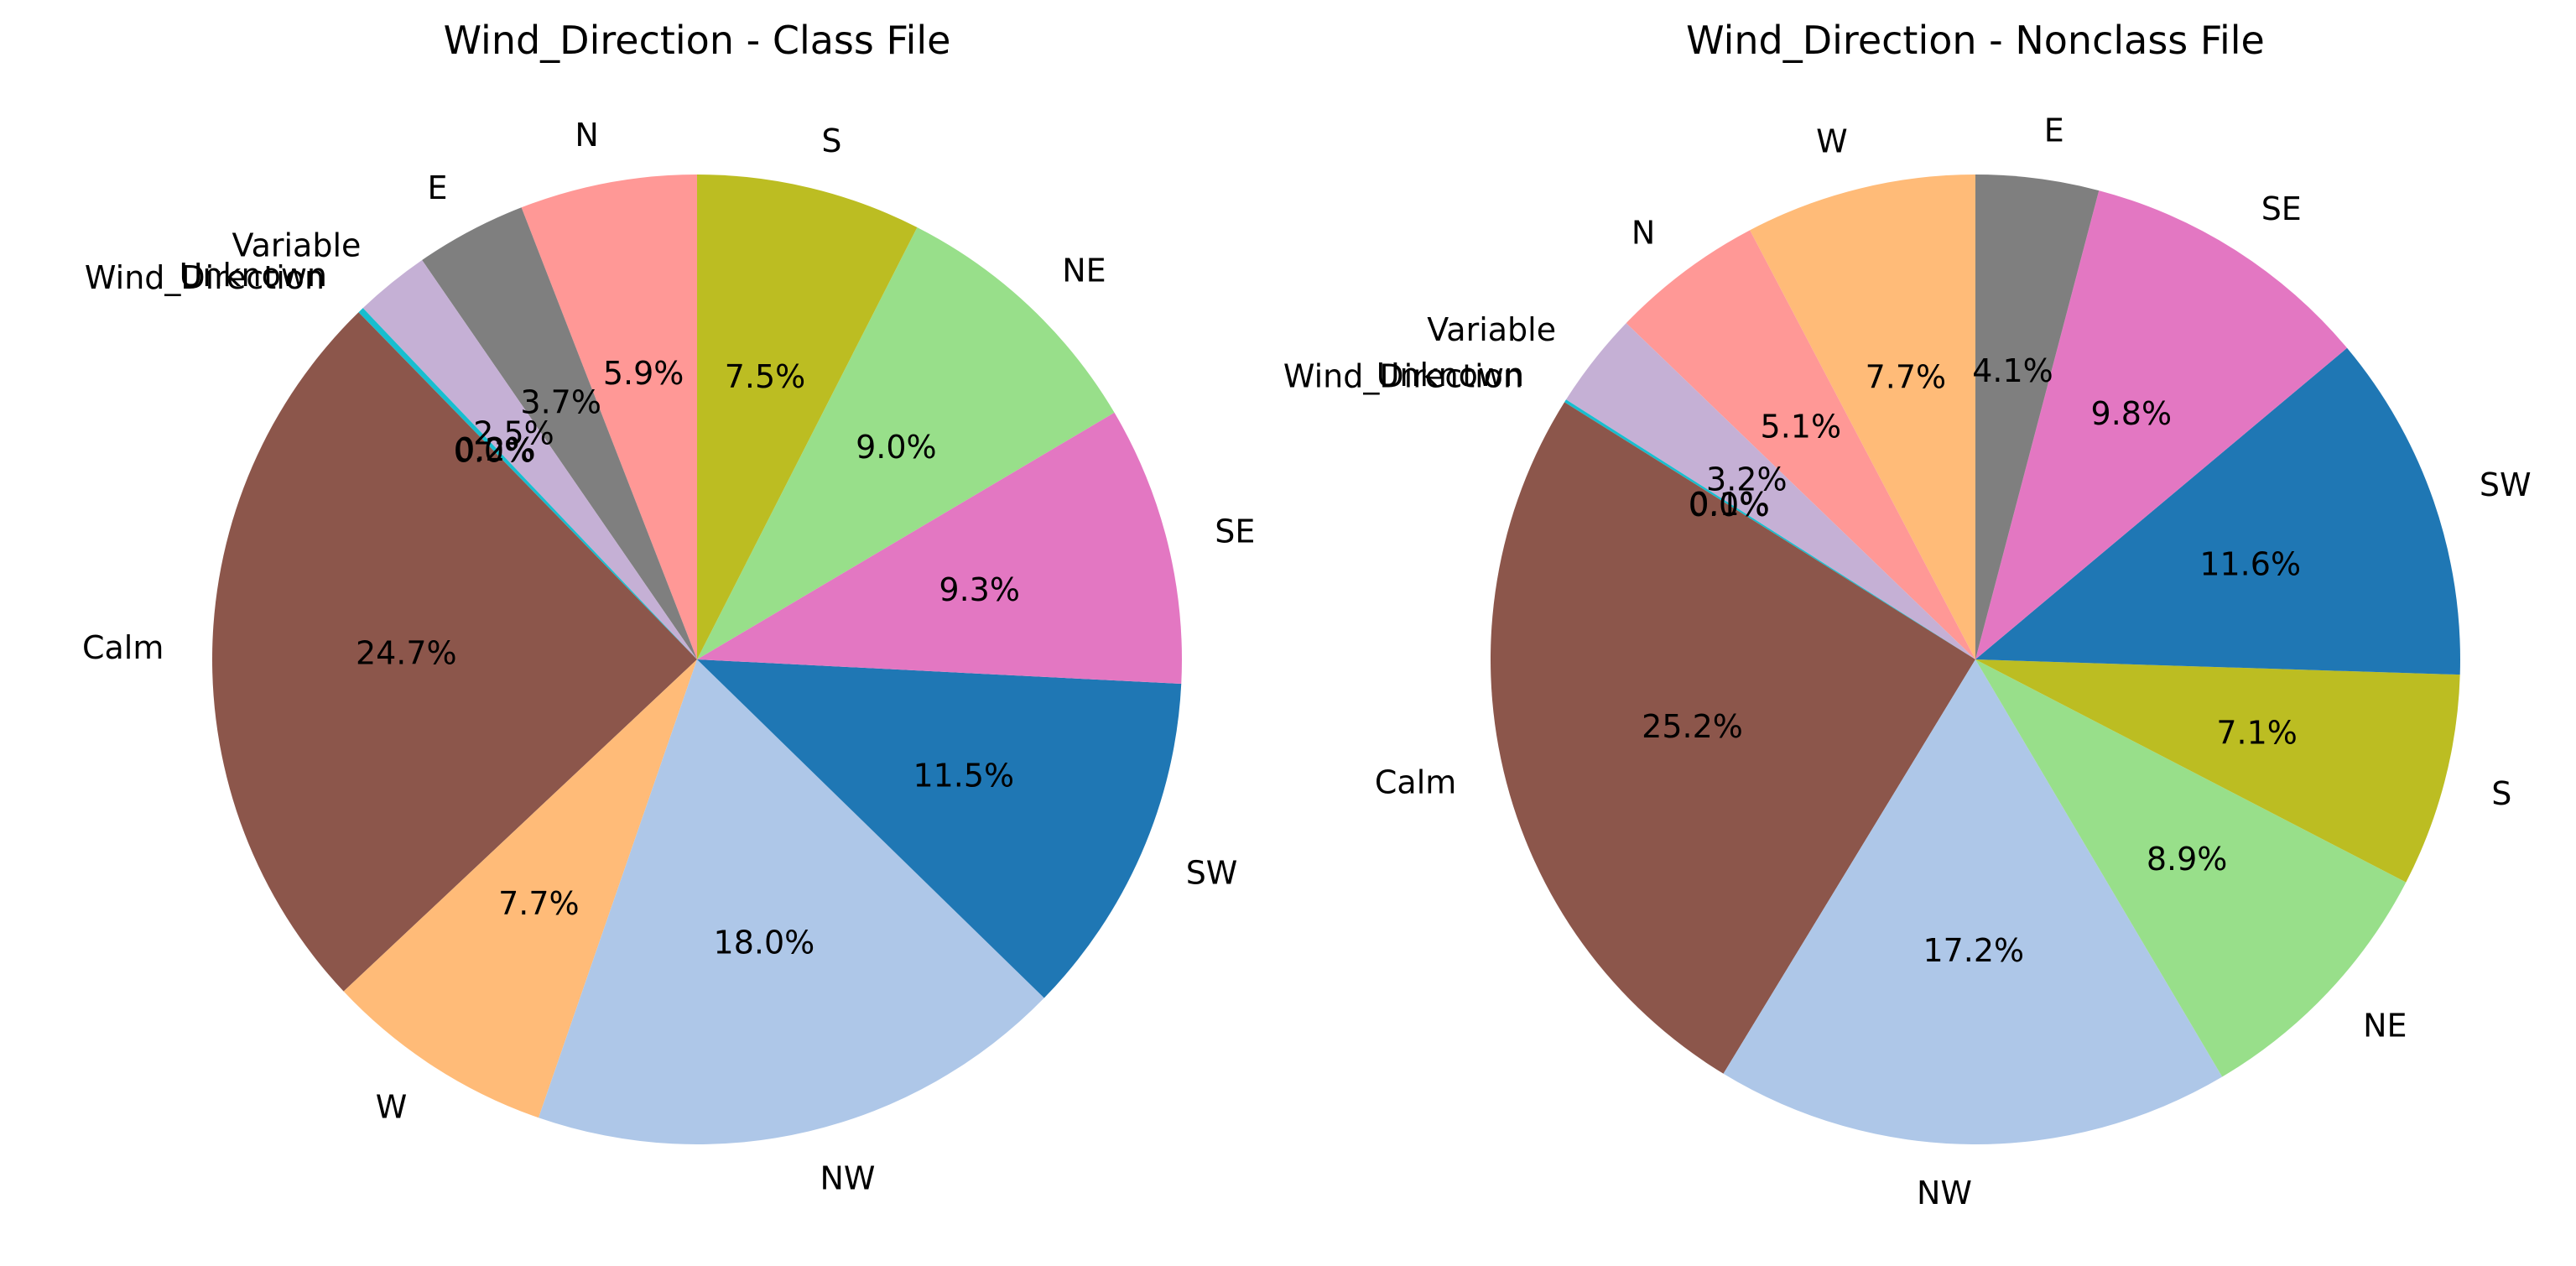  I want to click on slice-percent-variable: 2.5%, so click(513, 434).